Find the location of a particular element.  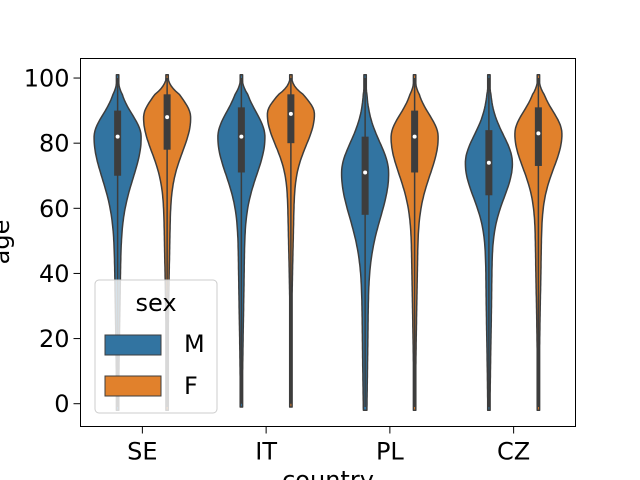

y-tick-label: 20 is located at coordinates (54, 339).